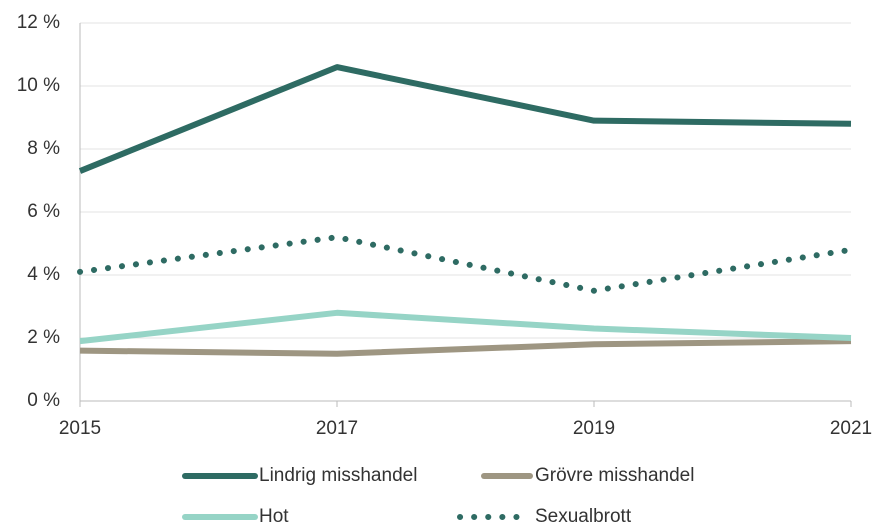 Image resolution: width=877 pixels, height=527 pixels. I want to click on legend-label: Hot, so click(274, 516).